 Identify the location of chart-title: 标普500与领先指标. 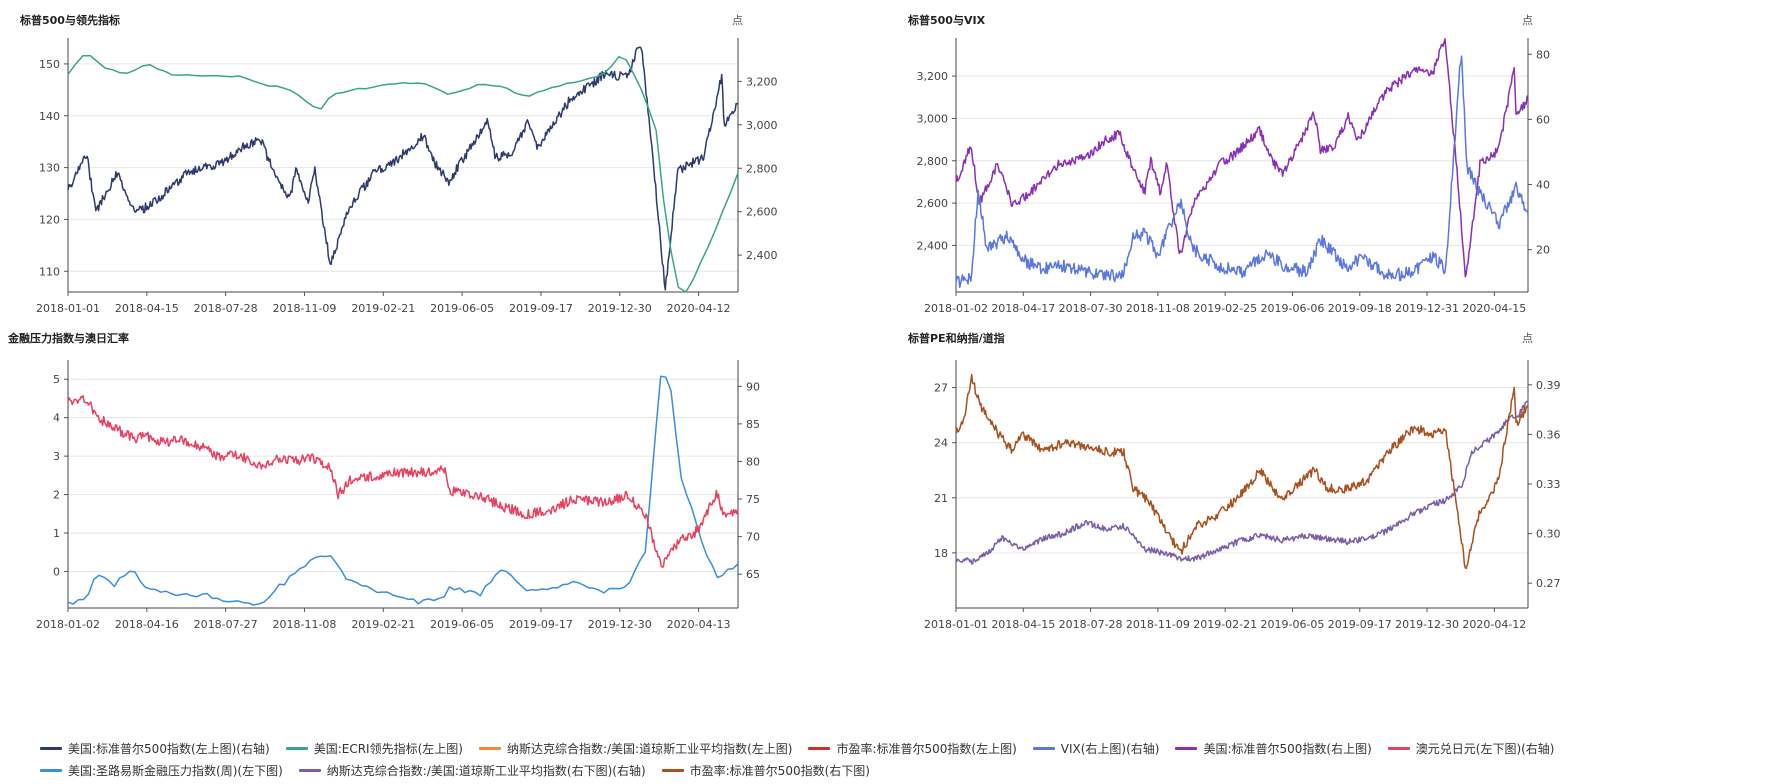
(70, 20).